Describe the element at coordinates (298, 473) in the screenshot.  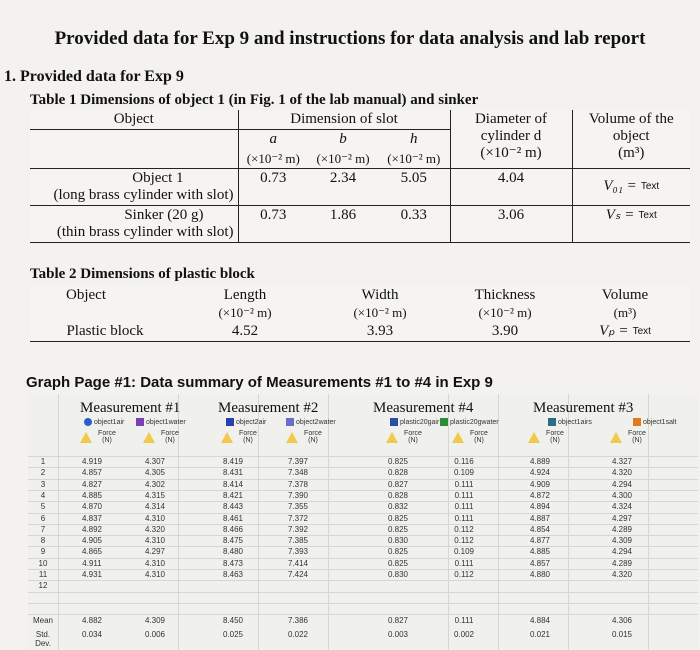
I see `table-cell: 7.348` at that location.